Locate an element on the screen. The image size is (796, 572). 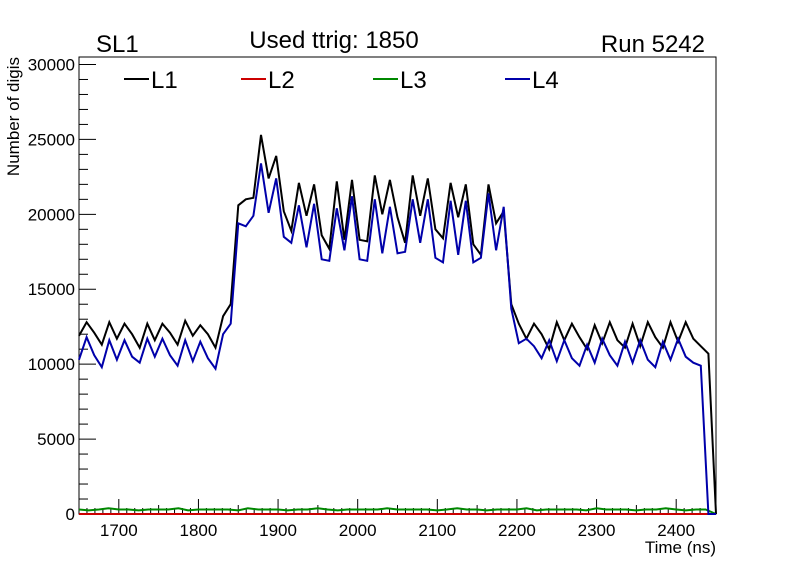
y-tick-label: 15000 is located at coordinates (51, 289).